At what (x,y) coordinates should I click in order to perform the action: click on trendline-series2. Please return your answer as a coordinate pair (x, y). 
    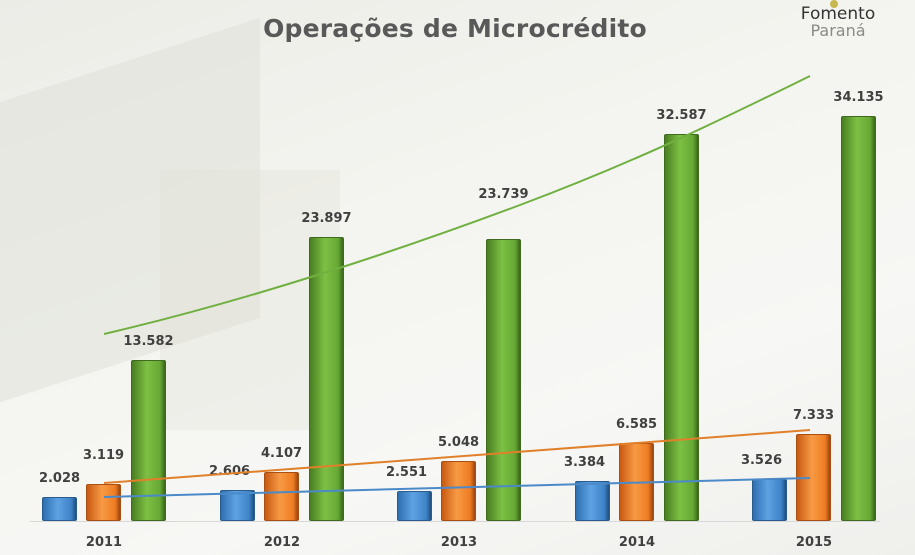
    Looking at the image, I should click on (457, 456).